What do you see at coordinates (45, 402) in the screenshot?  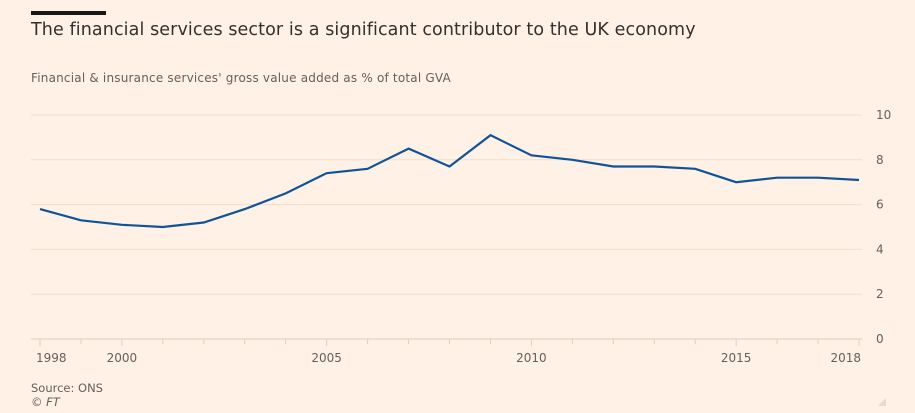 I see `copyright-note: © FT` at bounding box center [45, 402].